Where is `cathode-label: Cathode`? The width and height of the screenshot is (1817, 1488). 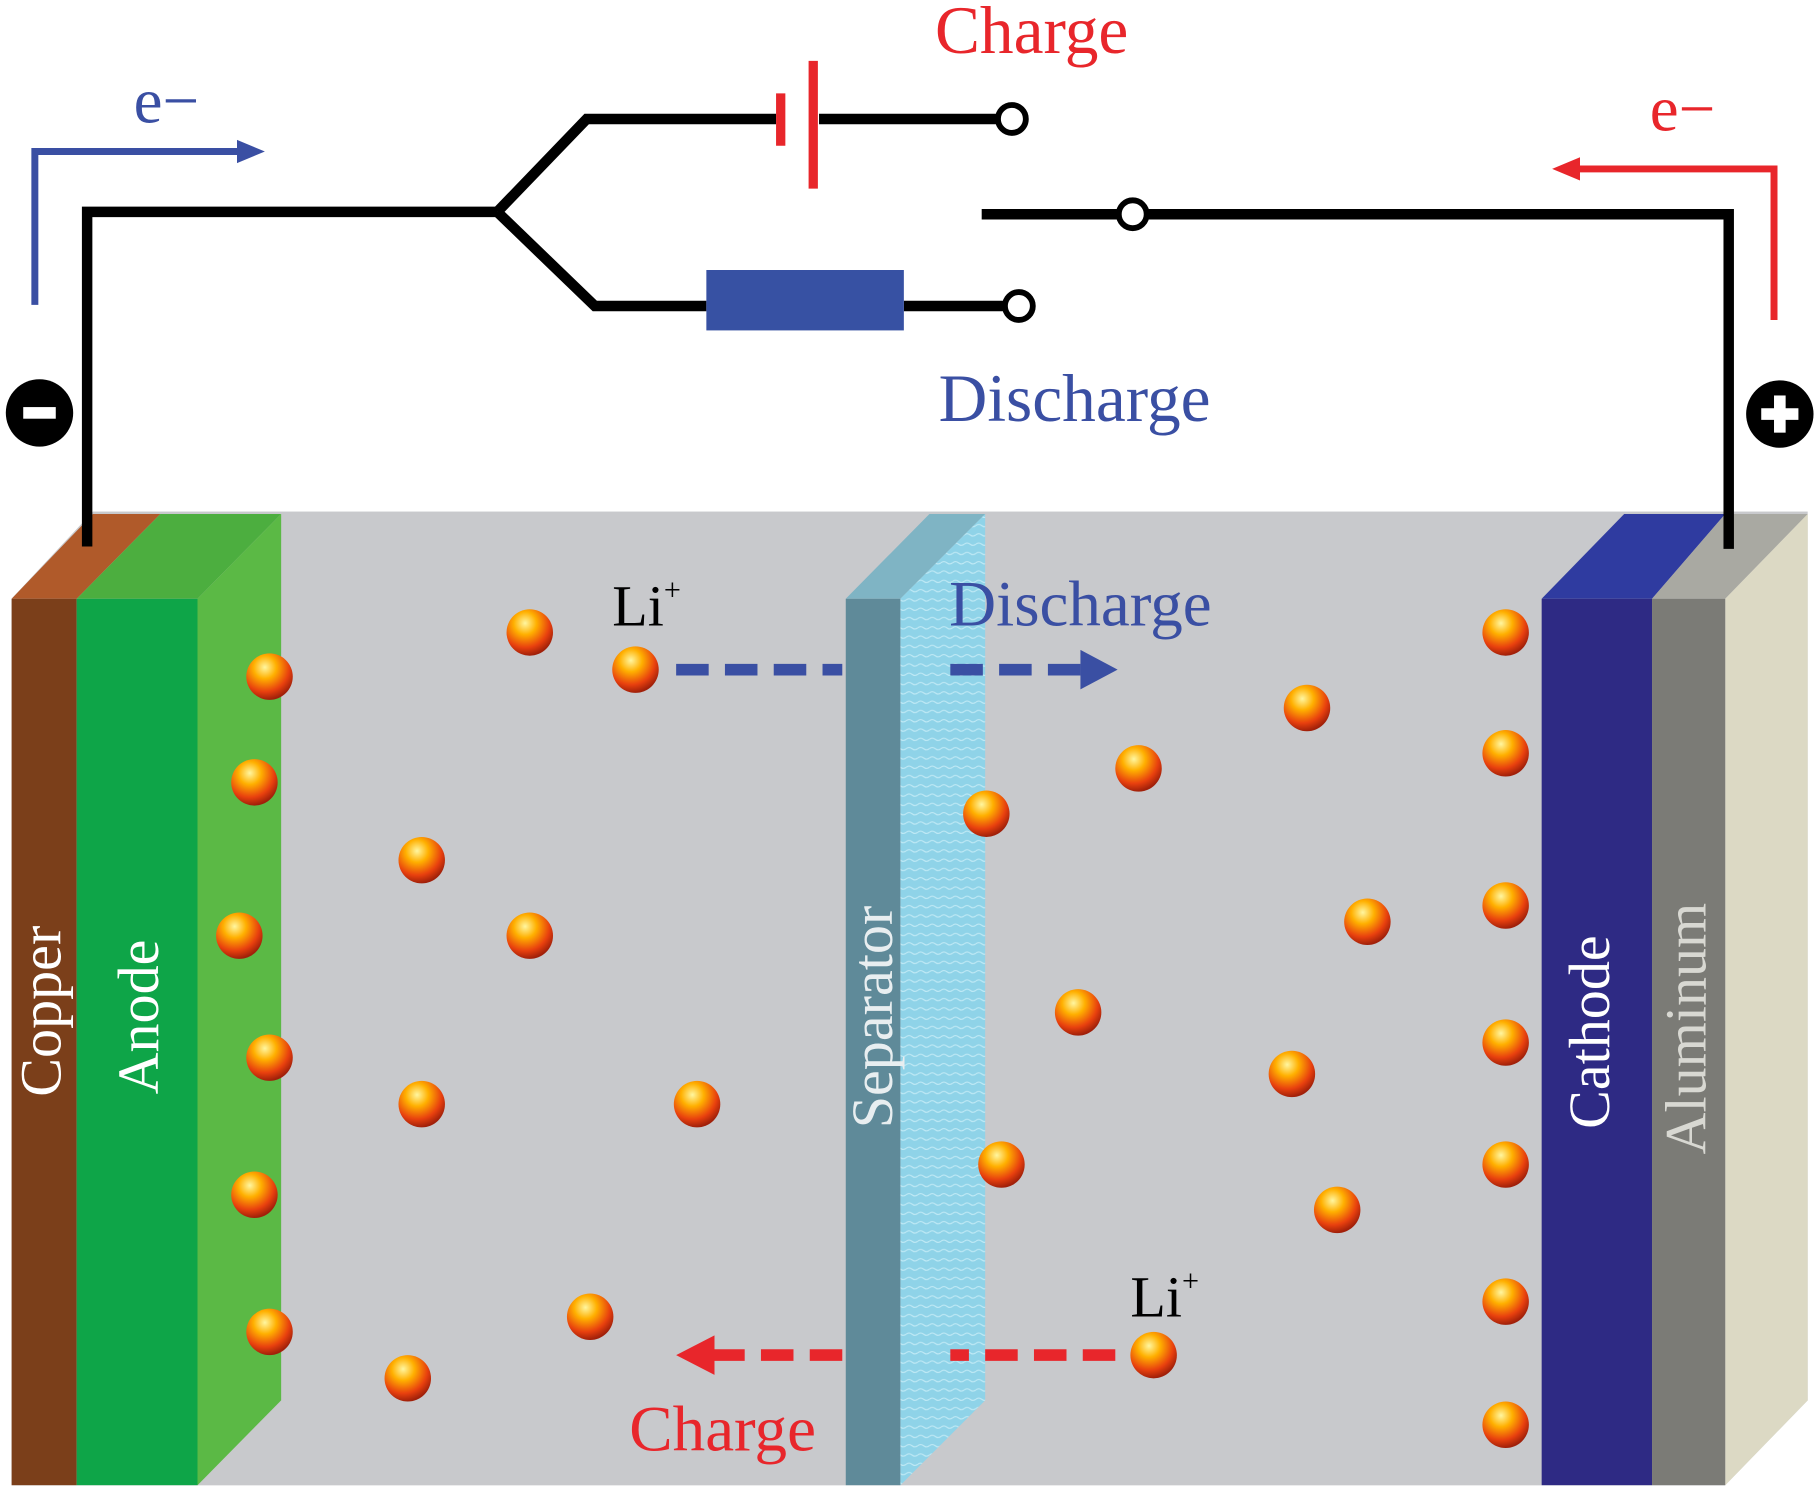
cathode-label: Cathode is located at coordinates (1589, 1032).